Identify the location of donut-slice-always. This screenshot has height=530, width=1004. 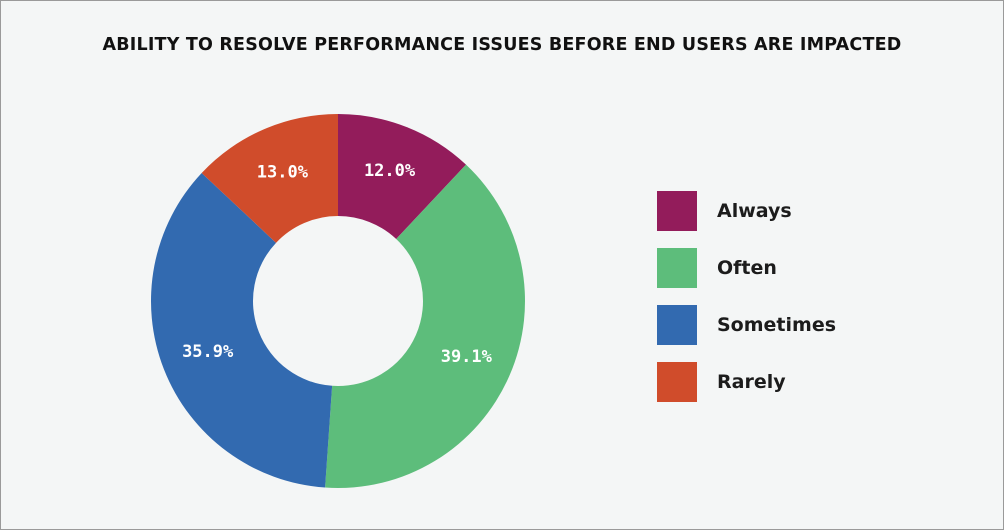
(402, 177).